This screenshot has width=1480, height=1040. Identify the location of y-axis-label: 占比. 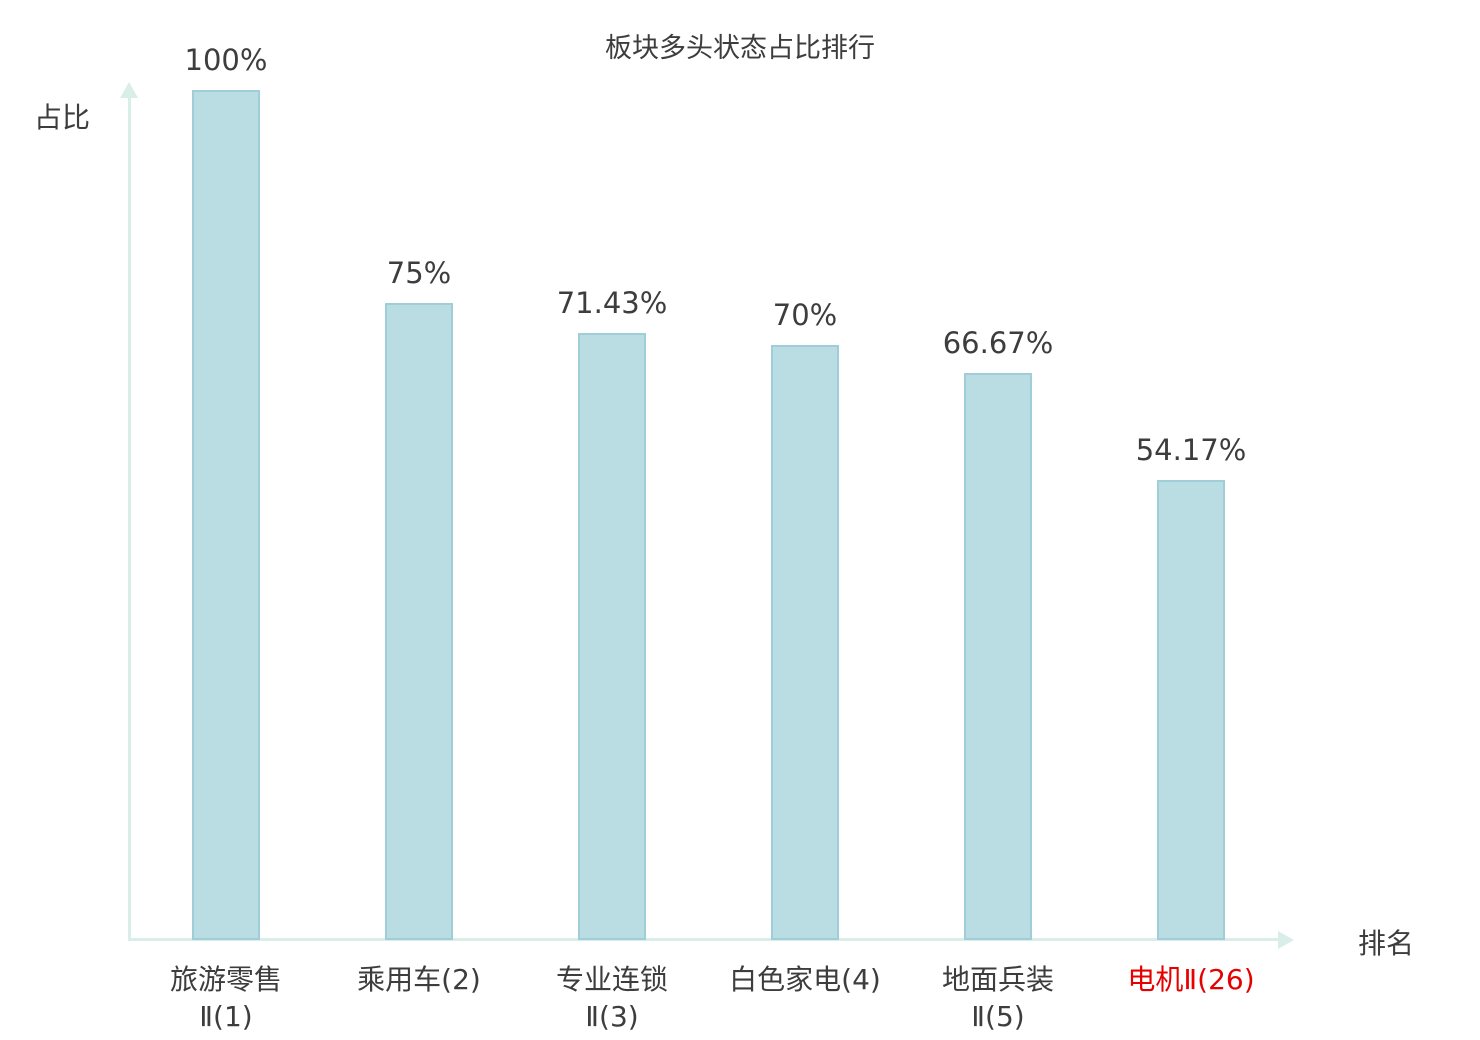
(62, 117).